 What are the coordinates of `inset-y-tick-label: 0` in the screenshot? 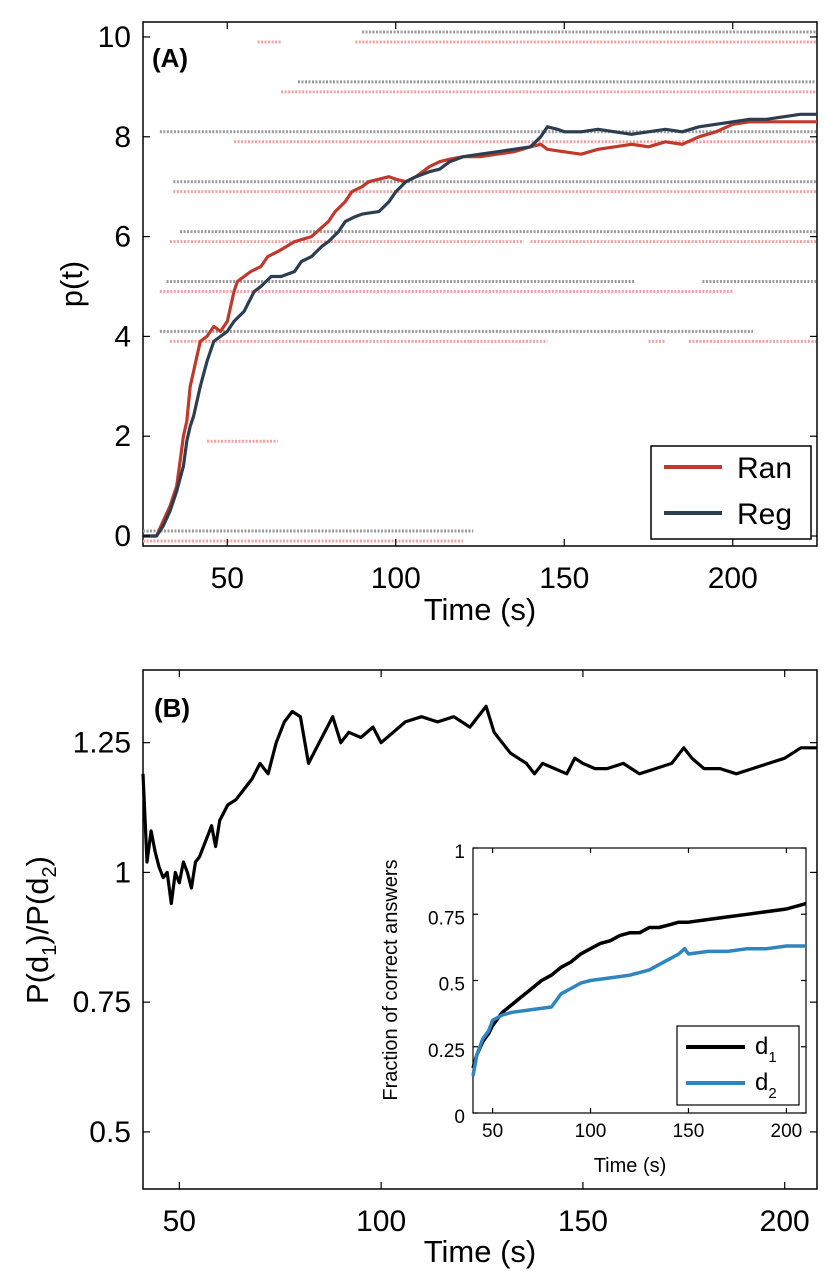 It's located at (459, 1117).